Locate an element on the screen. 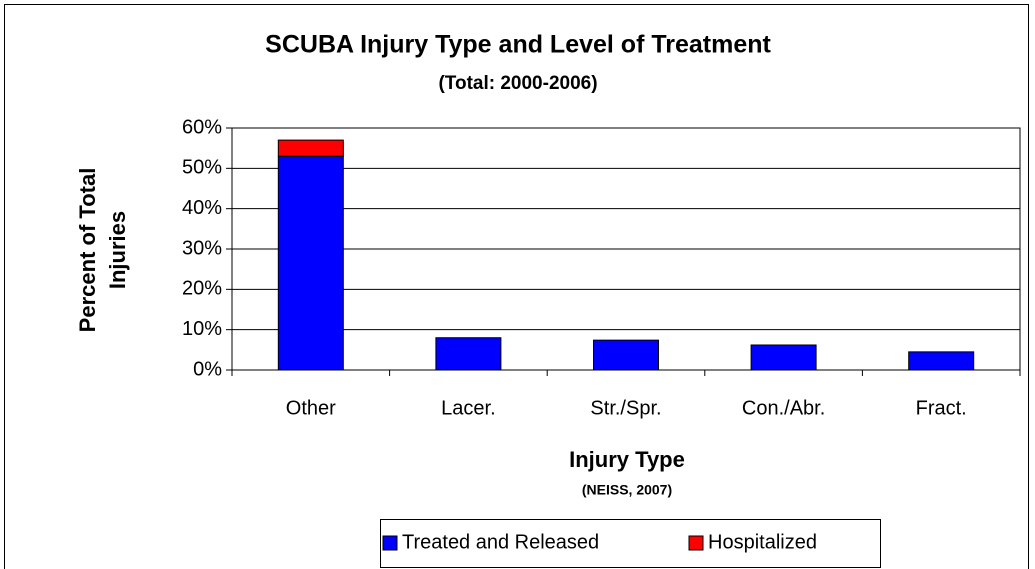 Image resolution: width=1035 pixels, height=569 pixels. y-tick-label: 30% is located at coordinates (202, 248).